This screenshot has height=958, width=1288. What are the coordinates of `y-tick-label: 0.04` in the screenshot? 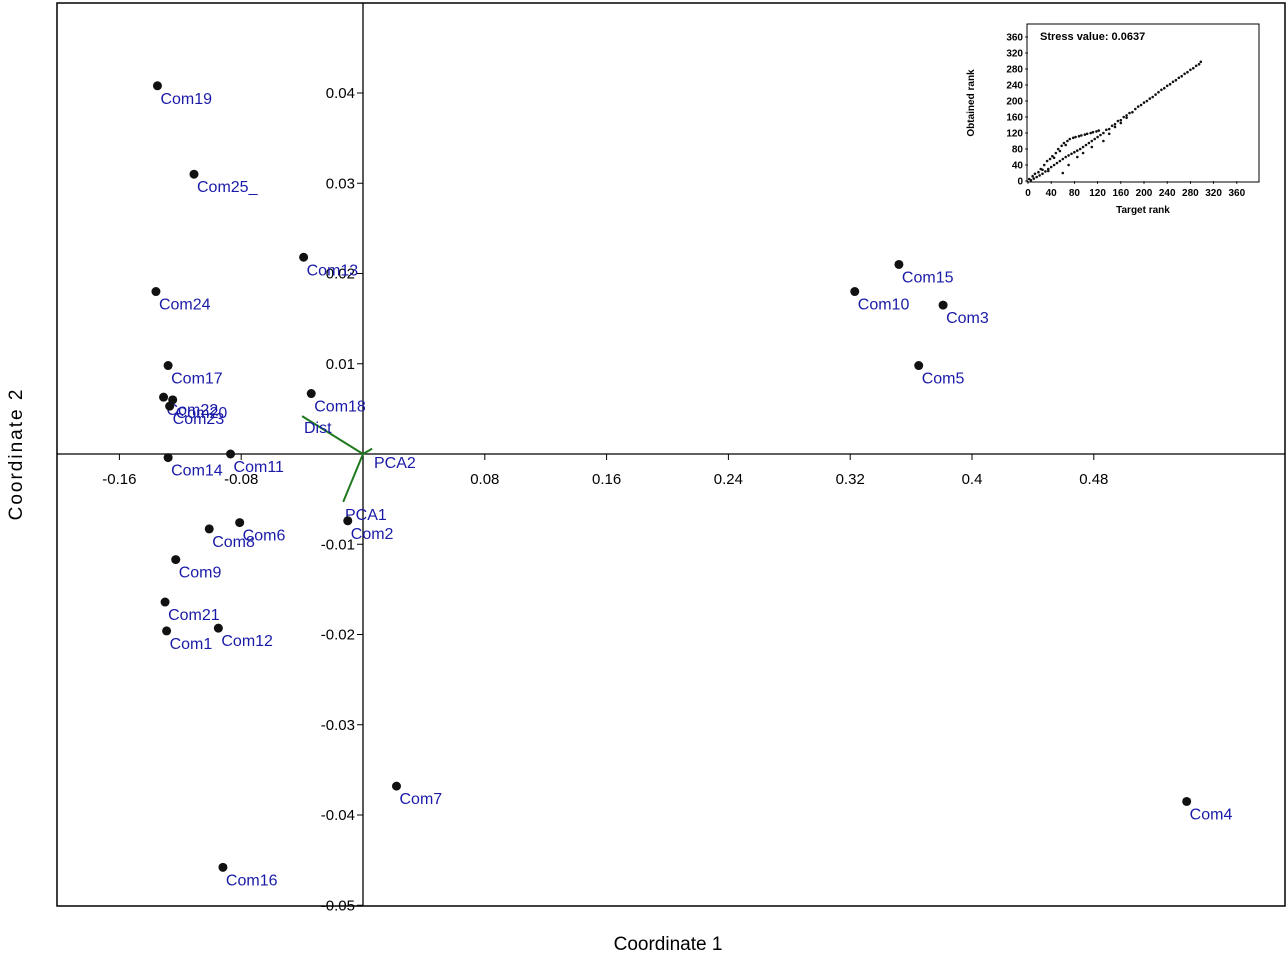 It's located at (340, 93).